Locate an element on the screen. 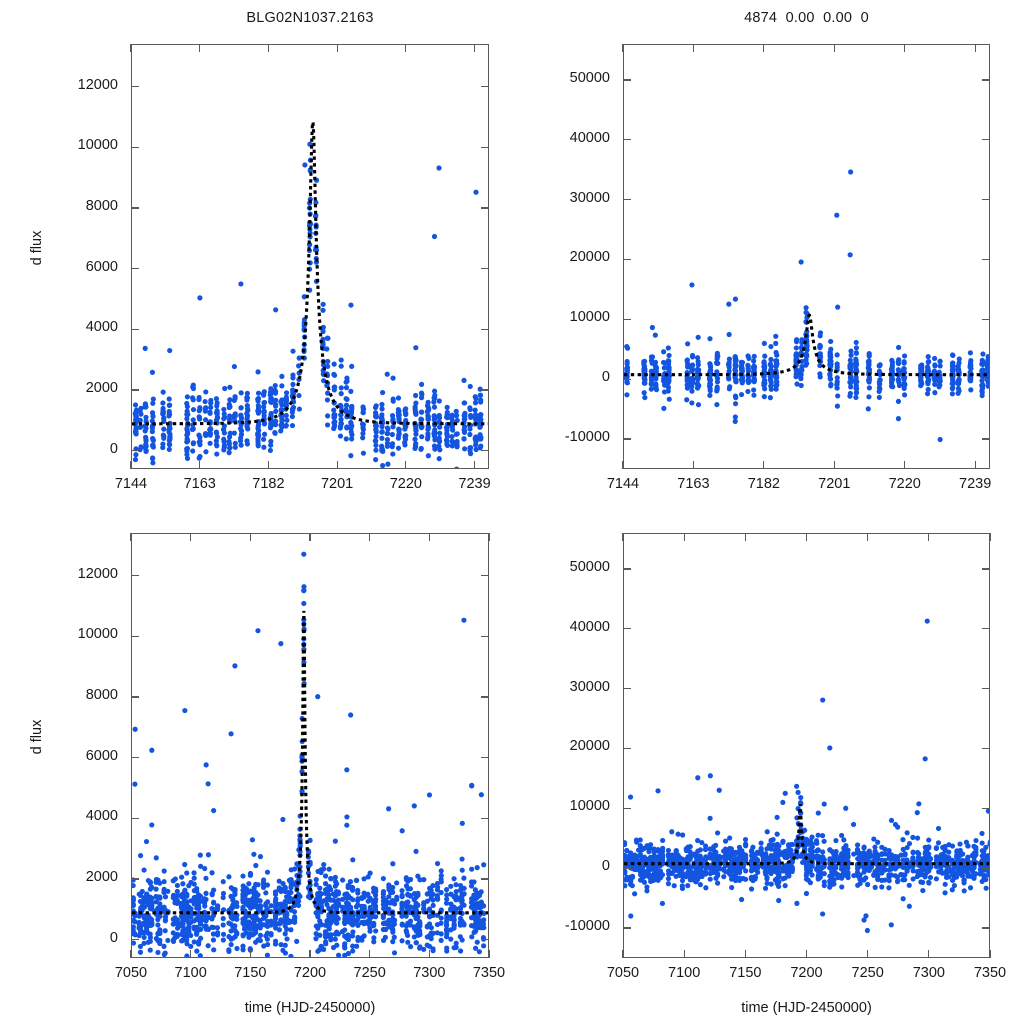  x-tick-label: 7182 is located at coordinates (763, 484).